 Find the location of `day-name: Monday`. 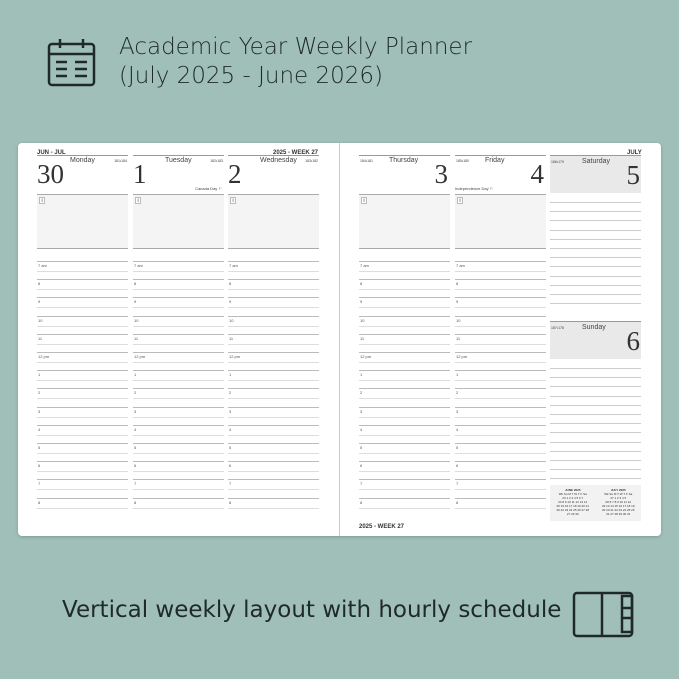

day-name: Monday is located at coordinates (82, 160).